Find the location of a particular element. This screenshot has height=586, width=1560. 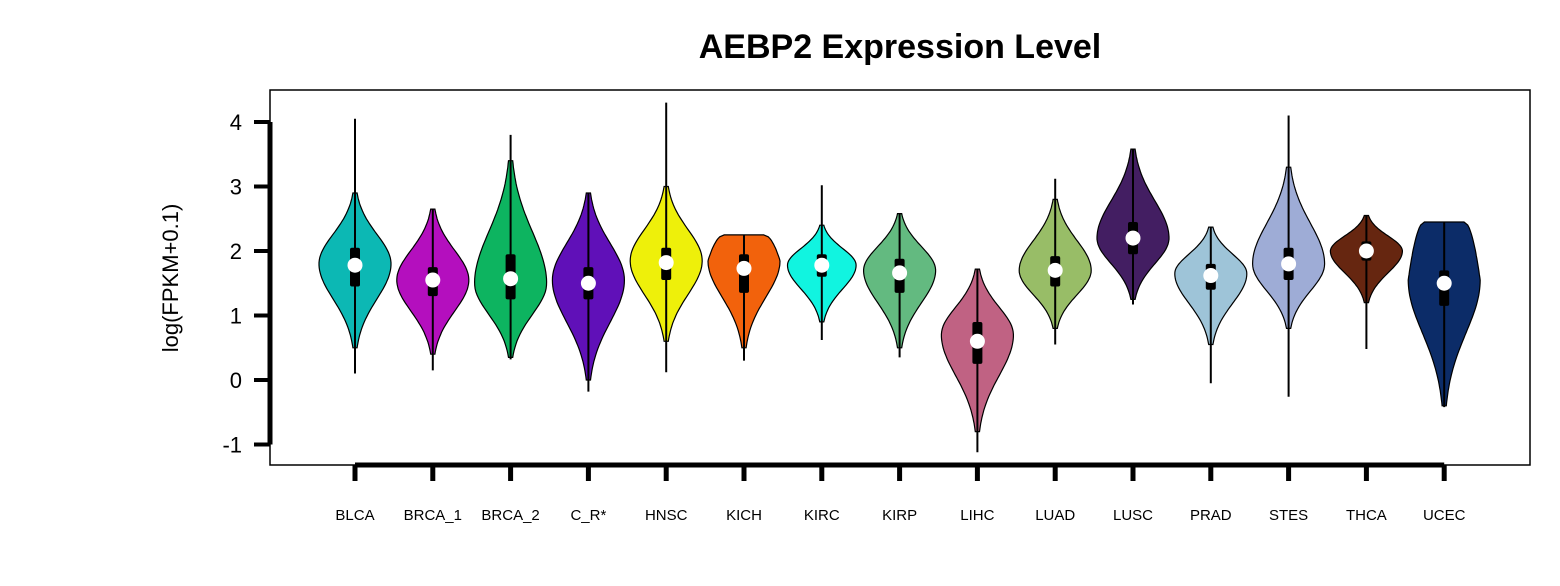

chart-title: AEBP2 Expression Level is located at coordinates (900, 47).